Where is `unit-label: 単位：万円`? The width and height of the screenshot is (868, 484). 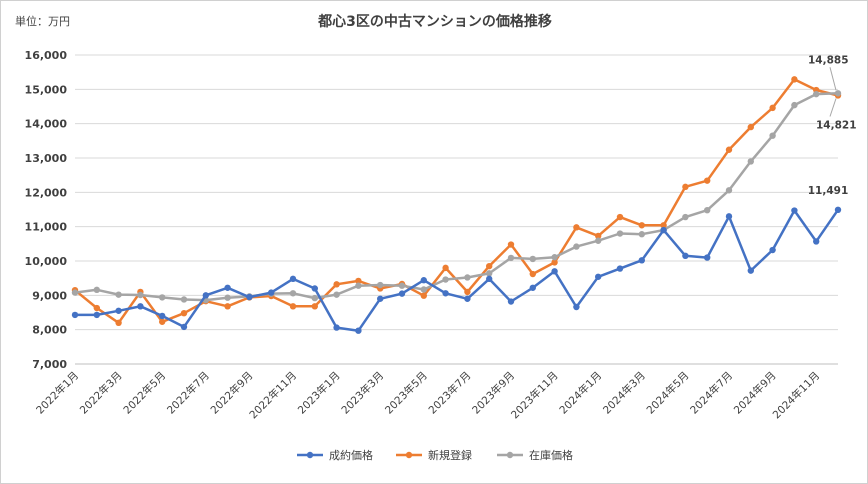
unit-label: 単位：万円 is located at coordinates (42, 21).